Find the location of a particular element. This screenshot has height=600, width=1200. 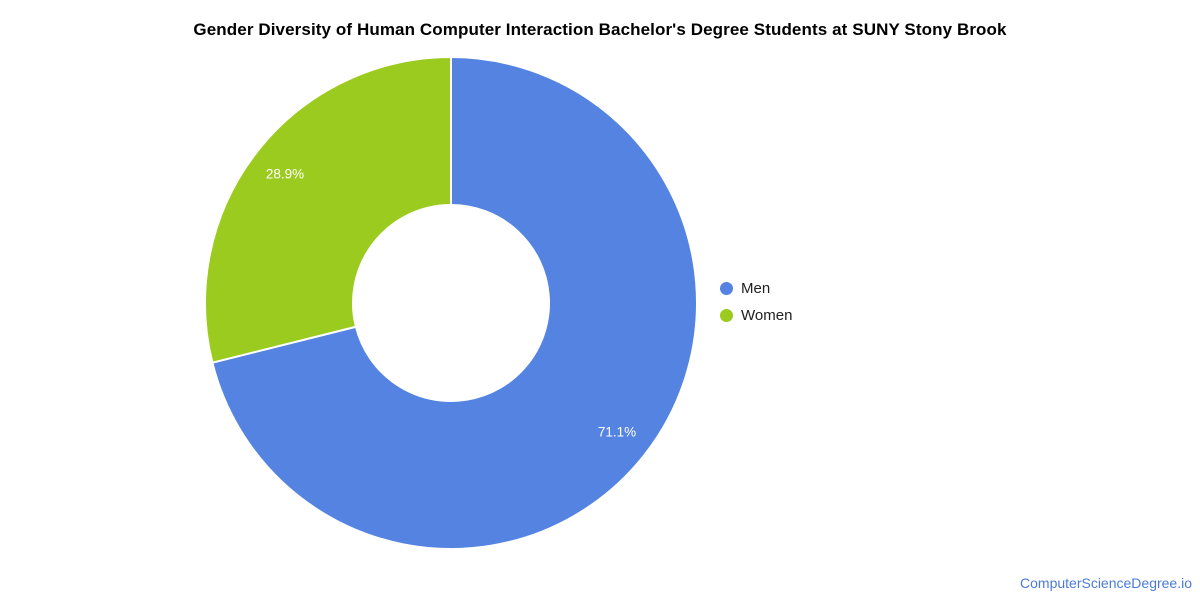

legend-label-women: Women is located at coordinates (767, 315).